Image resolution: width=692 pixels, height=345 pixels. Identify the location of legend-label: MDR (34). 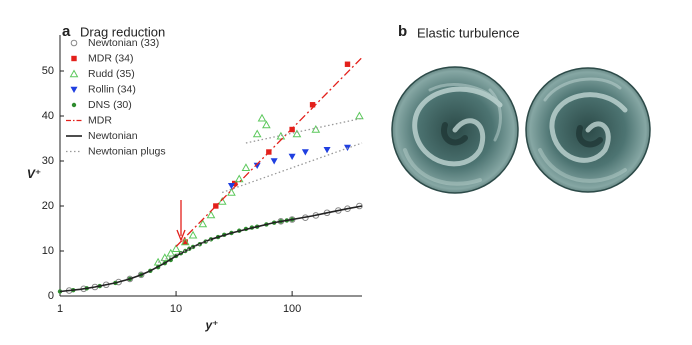
(111, 58).